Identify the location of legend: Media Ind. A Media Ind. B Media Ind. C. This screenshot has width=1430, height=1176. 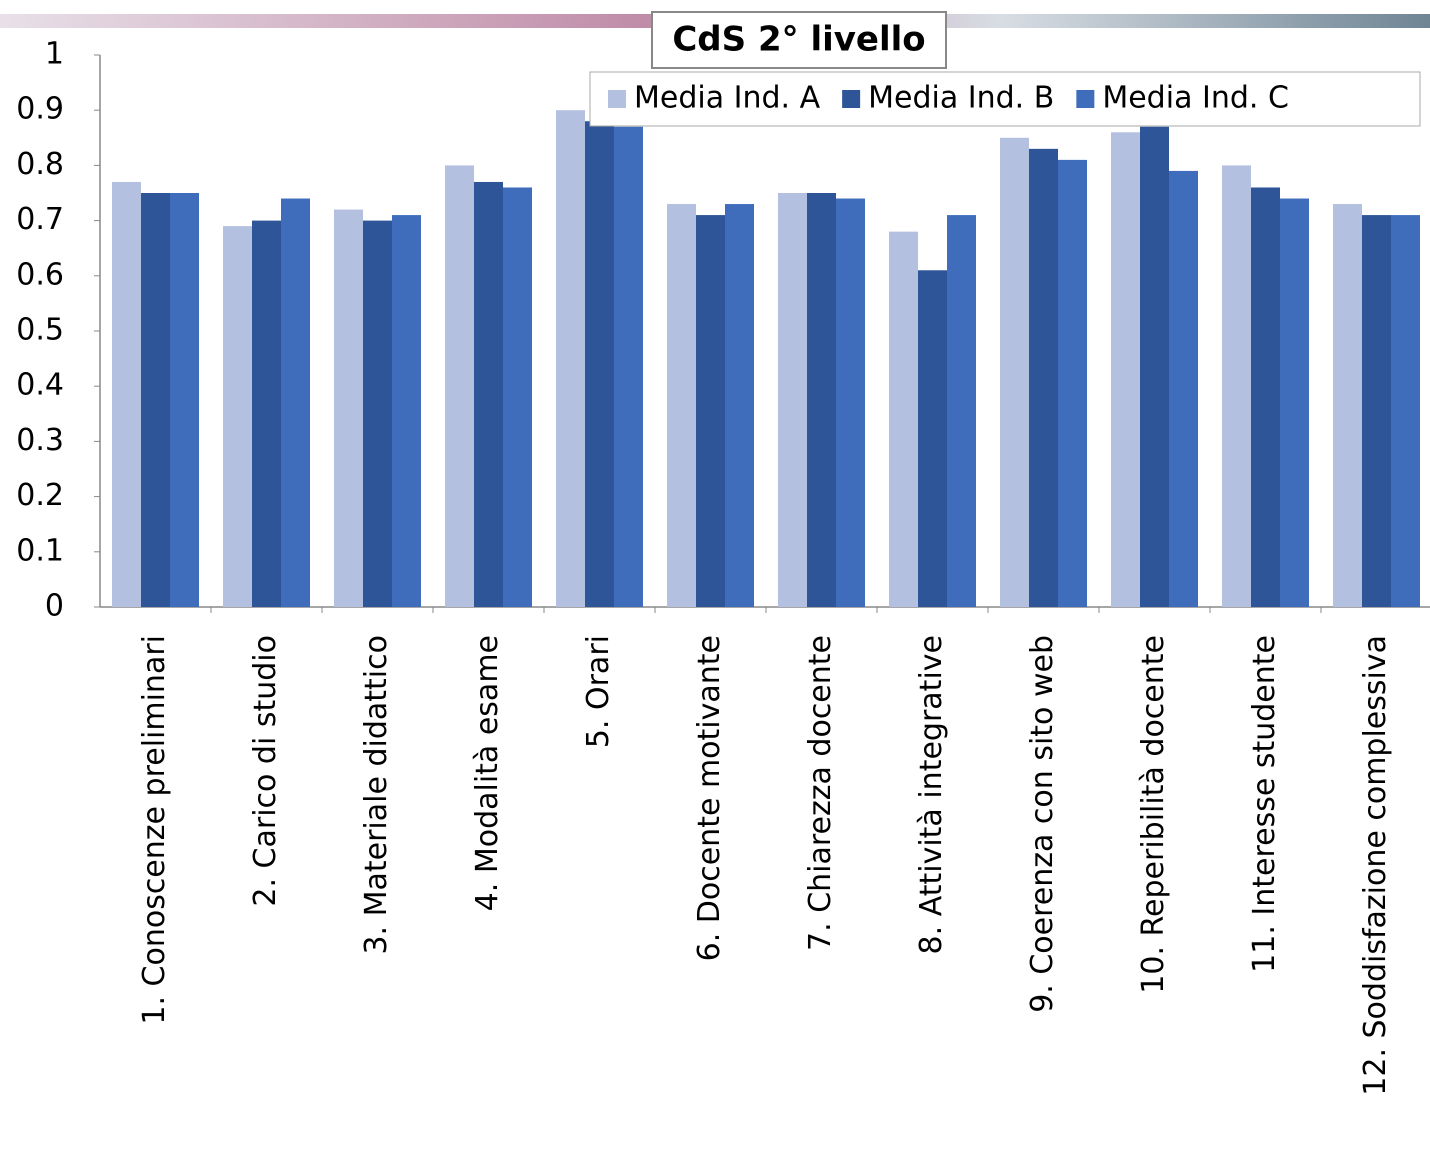
(1005, 99).